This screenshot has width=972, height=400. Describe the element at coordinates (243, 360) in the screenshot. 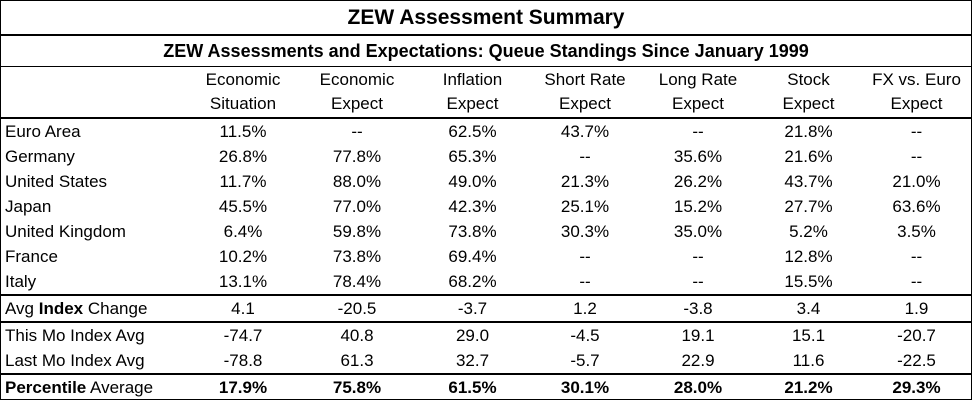

I see `table-cell: -78.8` at that location.